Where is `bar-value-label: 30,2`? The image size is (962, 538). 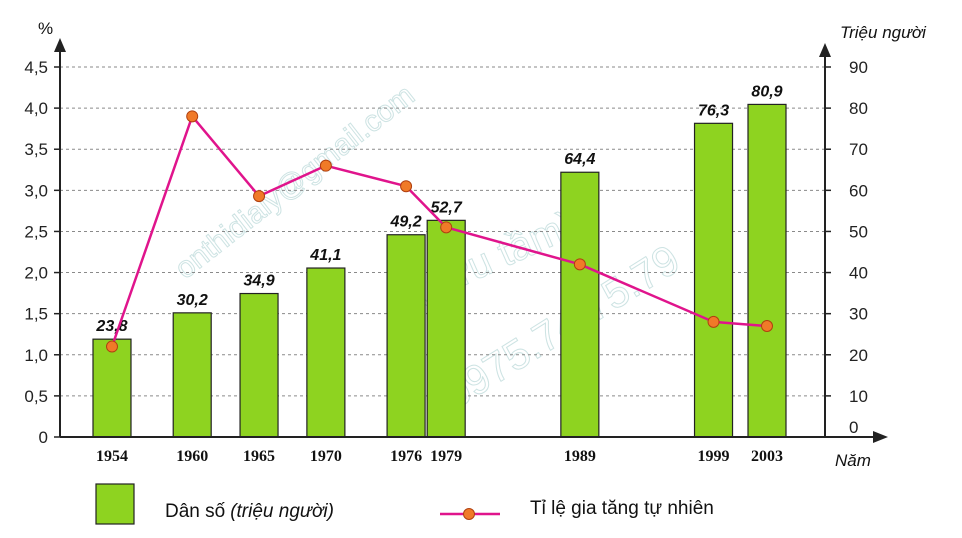
bar-value-label: 30,2 is located at coordinates (192, 300).